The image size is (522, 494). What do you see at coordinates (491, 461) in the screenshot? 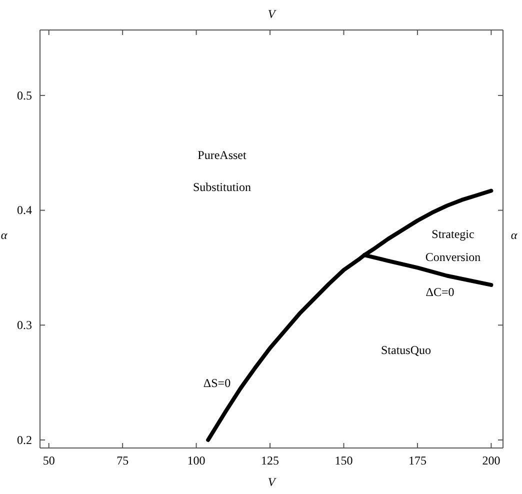
I see `x-tick-label: 200` at bounding box center [491, 461].